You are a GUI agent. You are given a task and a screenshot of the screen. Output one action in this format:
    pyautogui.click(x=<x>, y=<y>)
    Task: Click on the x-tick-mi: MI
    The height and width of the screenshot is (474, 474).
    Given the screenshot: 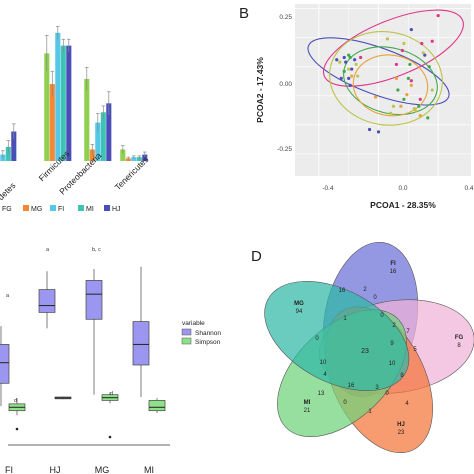 What is the action you would take?
    pyautogui.click(x=149, y=469)
    